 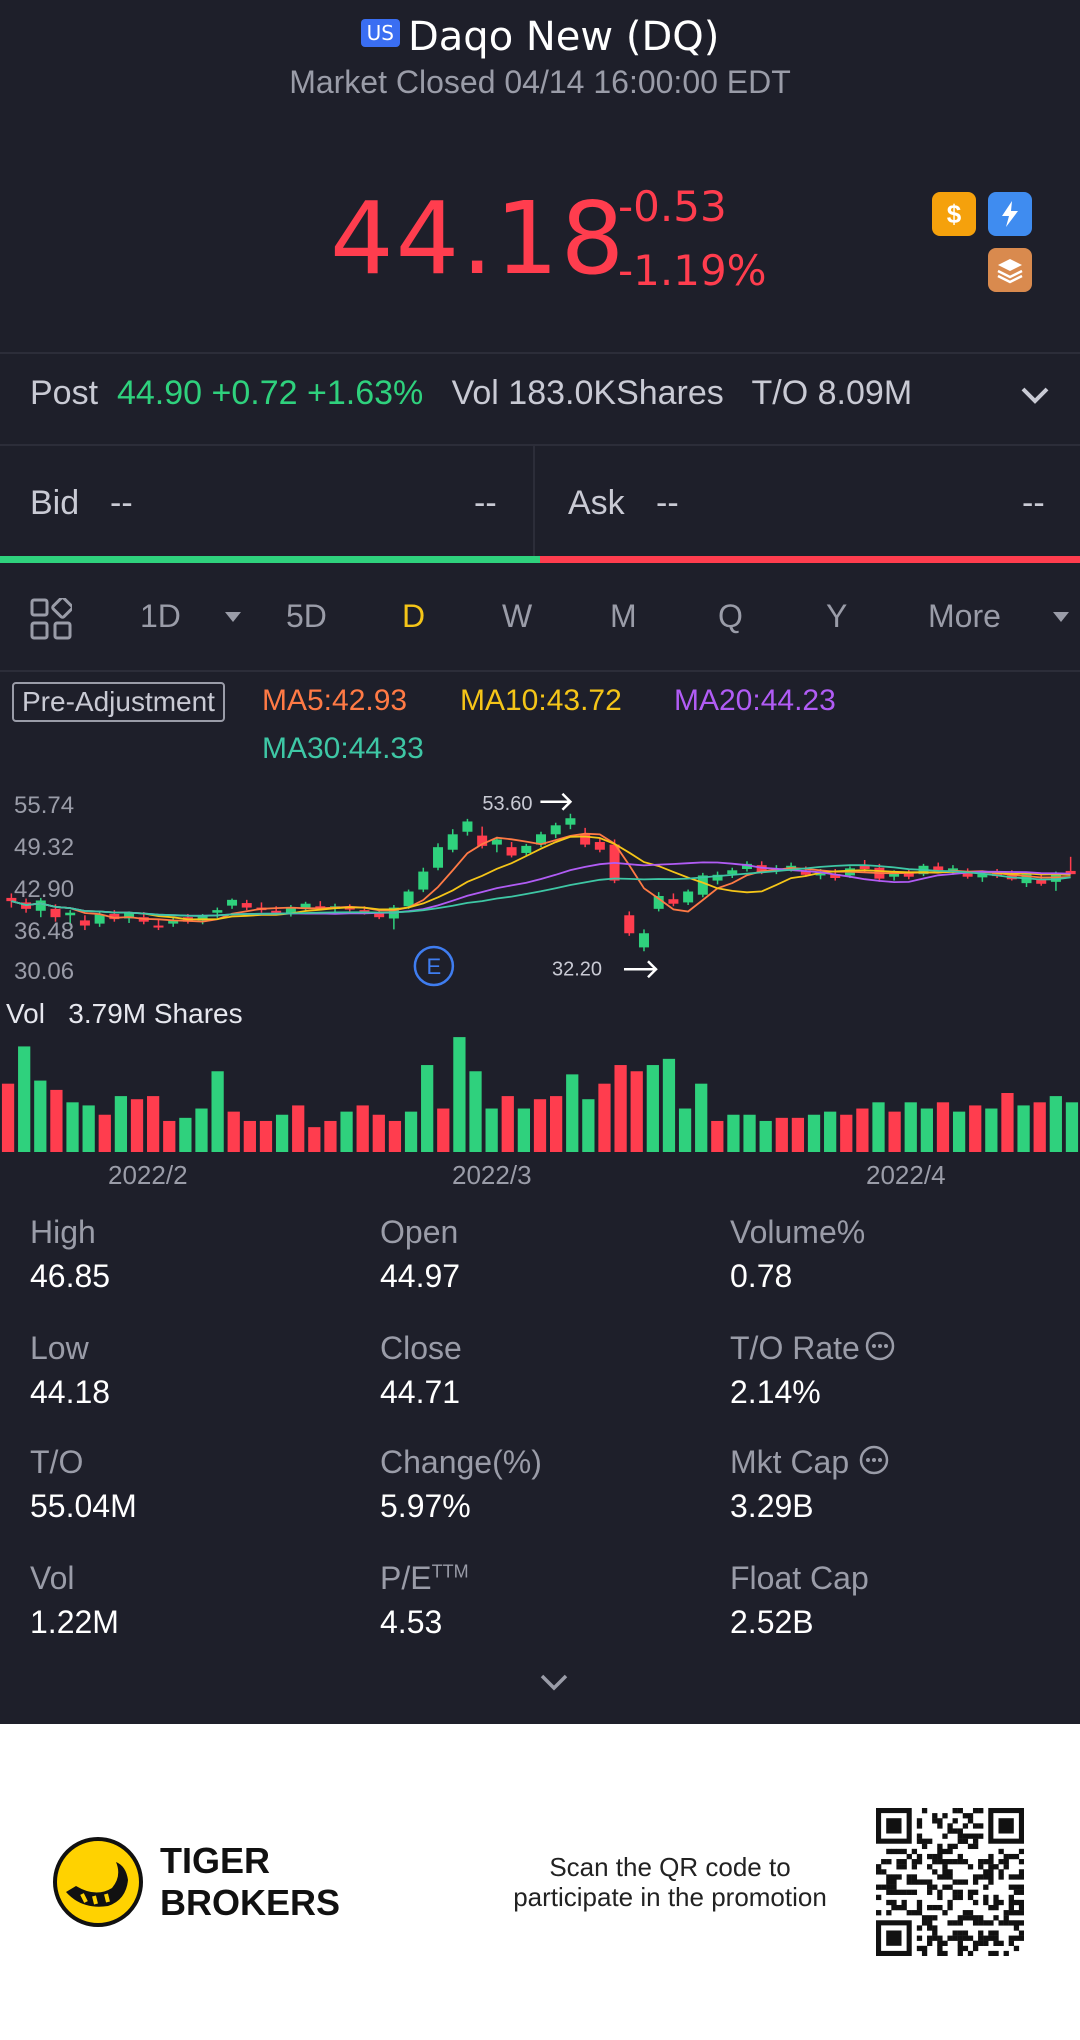 What do you see at coordinates (148, 1175) in the screenshot?
I see `x-tick: 2022/2` at bounding box center [148, 1175].